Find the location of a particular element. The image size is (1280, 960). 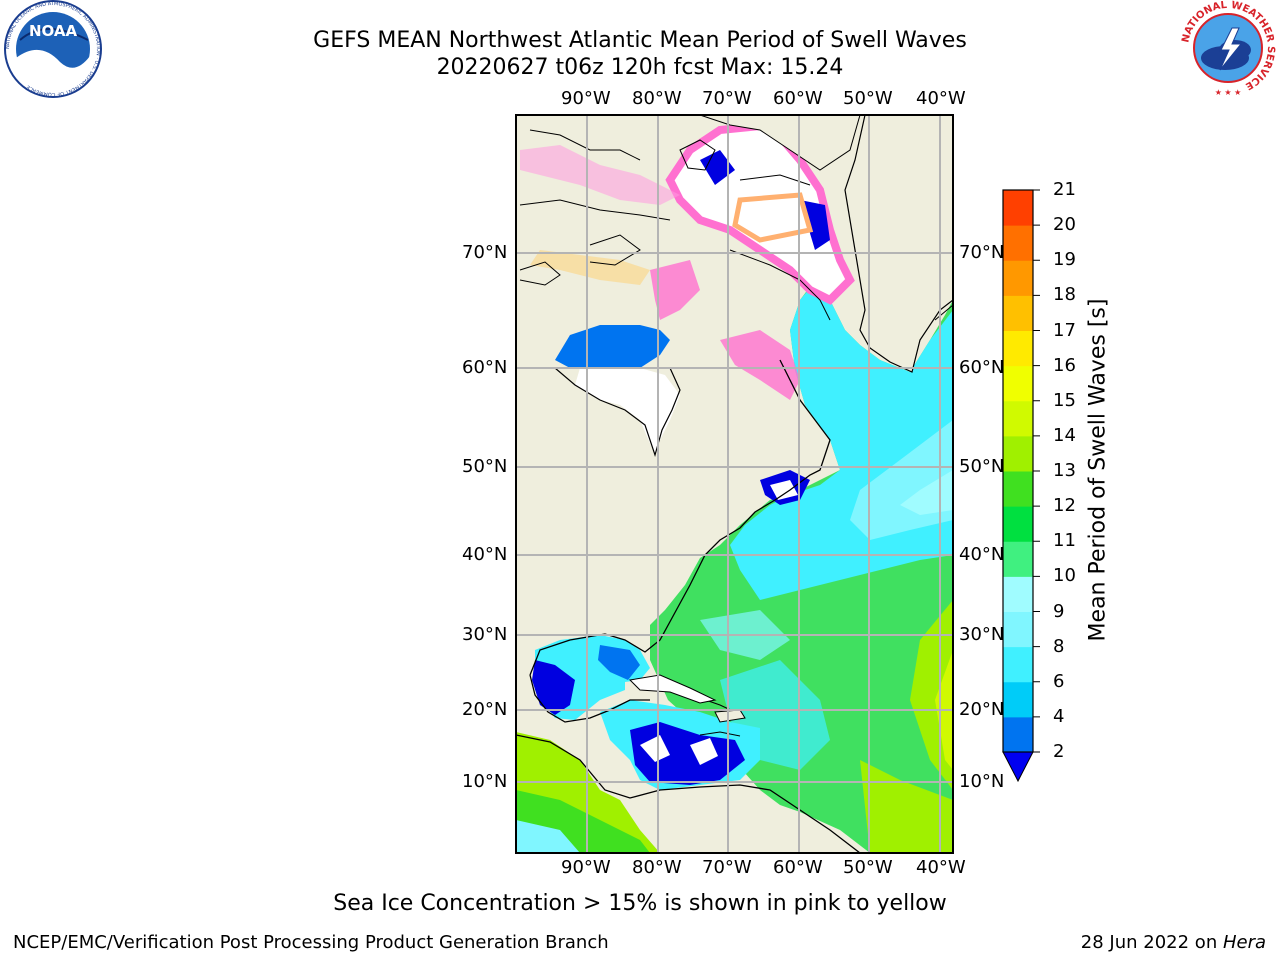

lat-label-right: 50°N is located at coordinates (982, 466).